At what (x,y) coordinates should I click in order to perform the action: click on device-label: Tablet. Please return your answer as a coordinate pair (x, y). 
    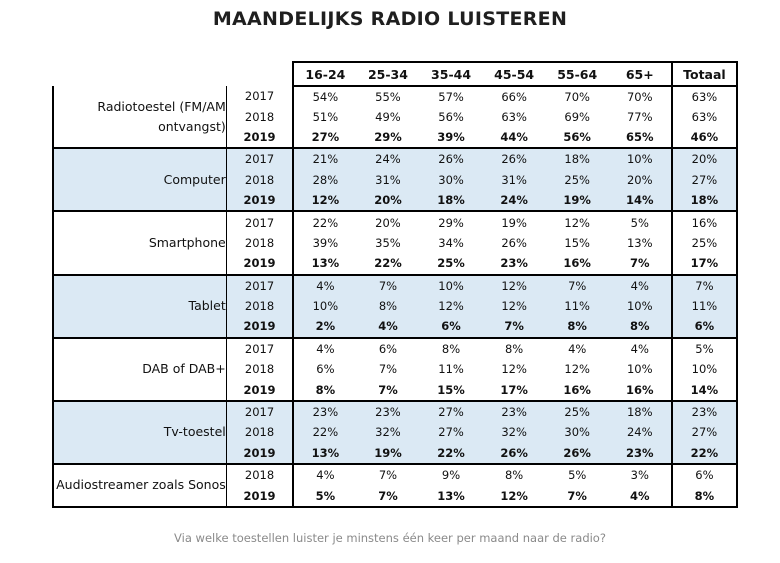
    Looking at the image, I should click on (139, 306).